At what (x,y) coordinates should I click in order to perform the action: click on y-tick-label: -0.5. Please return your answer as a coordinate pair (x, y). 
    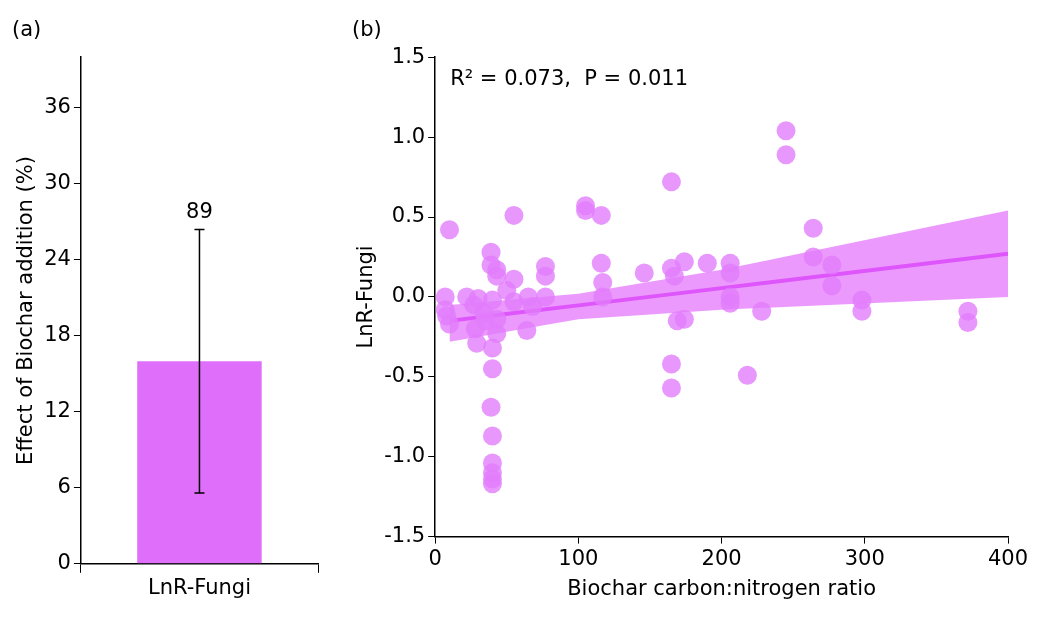
    Looking at the image, I should click on (405, 375).